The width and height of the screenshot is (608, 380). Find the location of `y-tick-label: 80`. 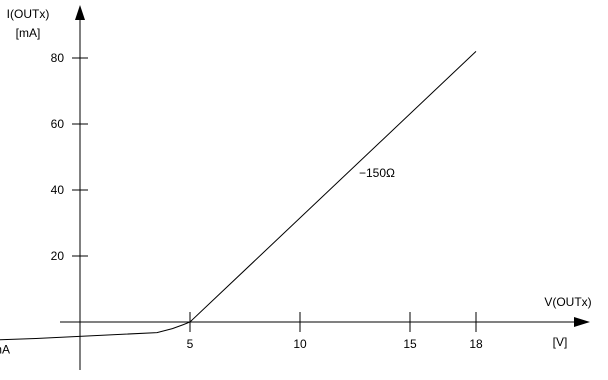

y-tick-label: 80 is located at coordinates (58, 58).